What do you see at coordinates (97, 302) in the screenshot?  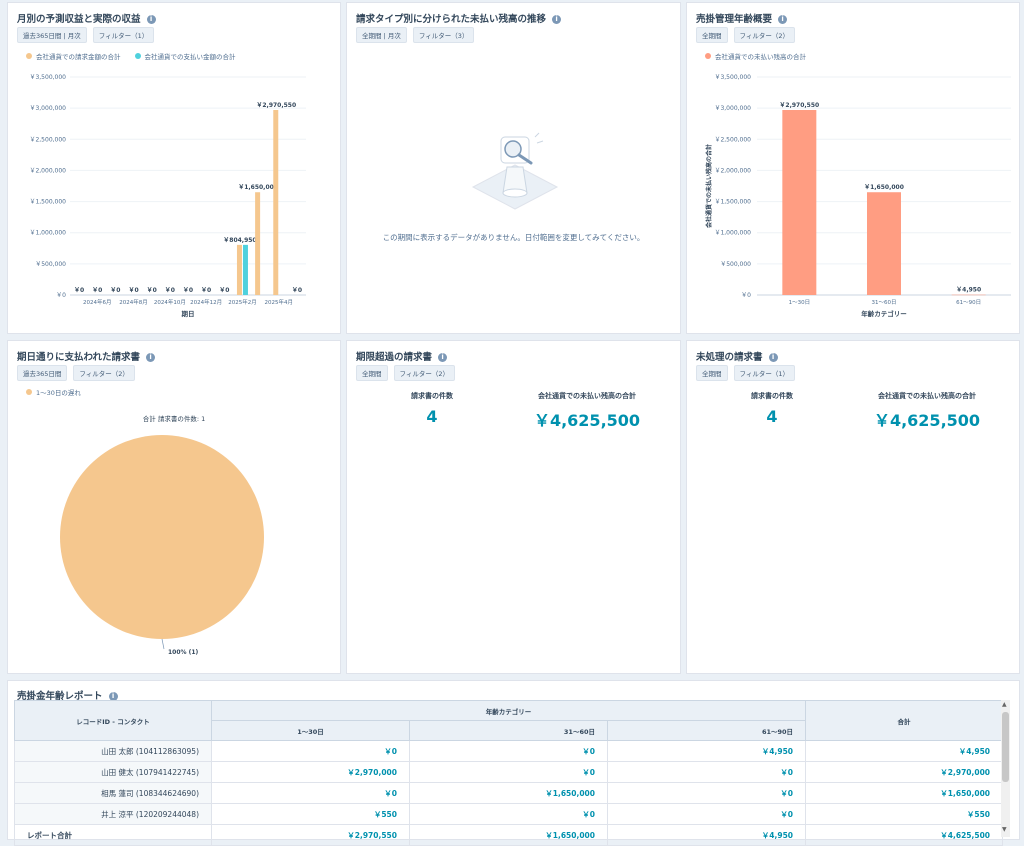 I see `x-tick-label: 2024年6月` at bounding box center [97, 302].